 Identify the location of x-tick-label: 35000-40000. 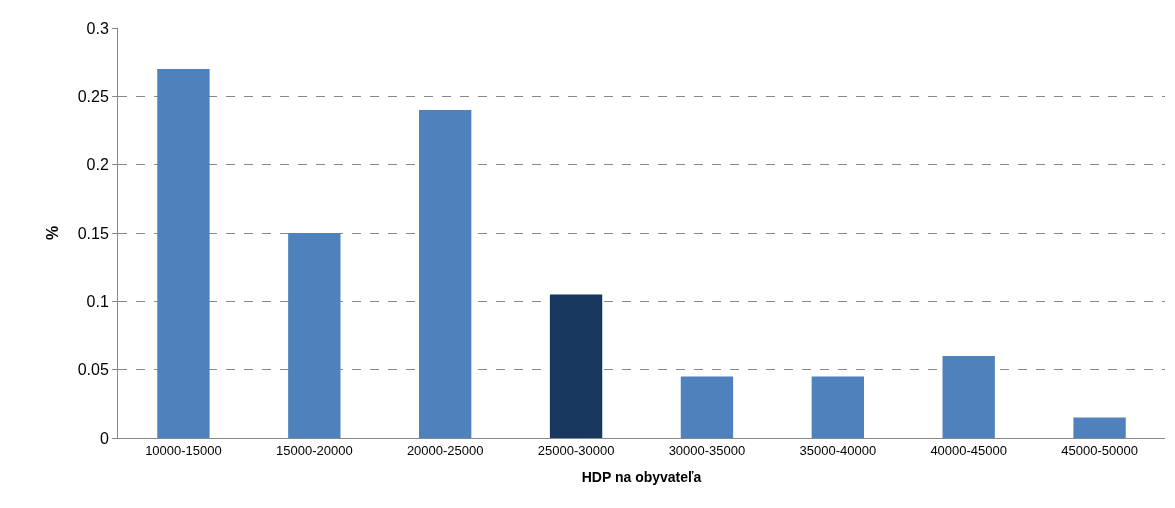
(838, 450).